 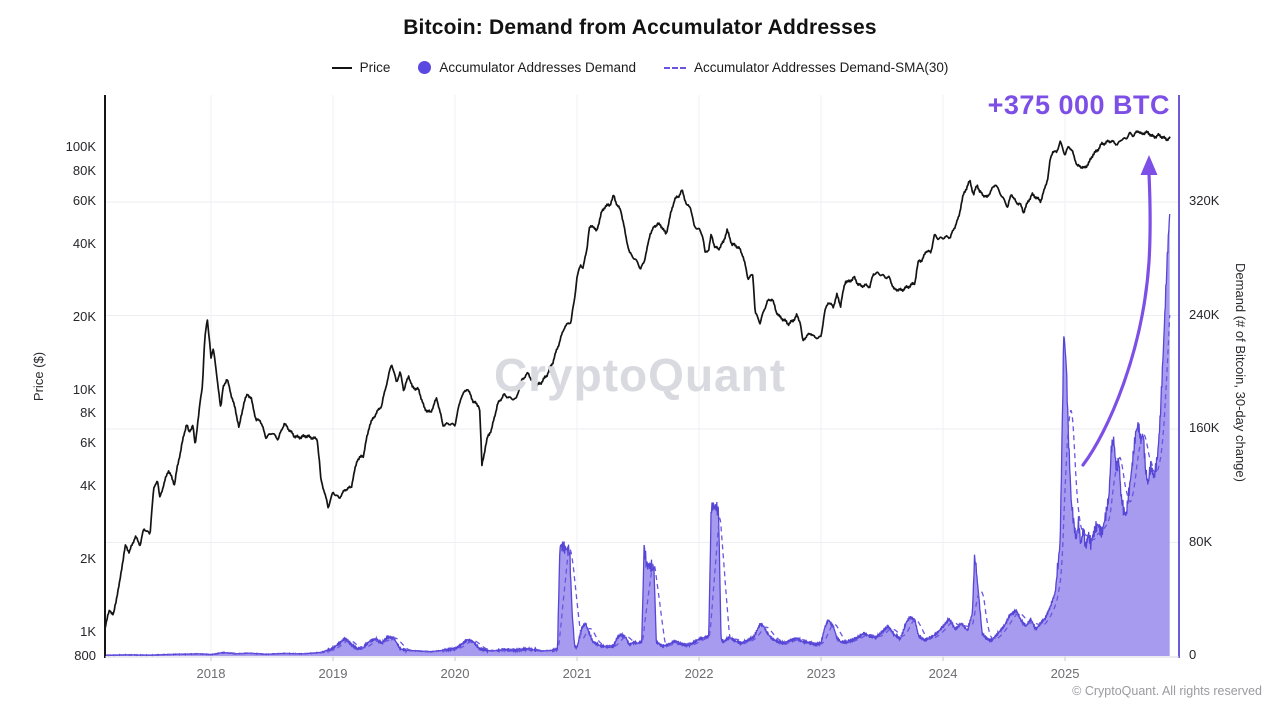 What do you see at coordinates (640, 375) in the screenshot?
I see `watermark: CryptoQuant` at bounding box center [640, 375].